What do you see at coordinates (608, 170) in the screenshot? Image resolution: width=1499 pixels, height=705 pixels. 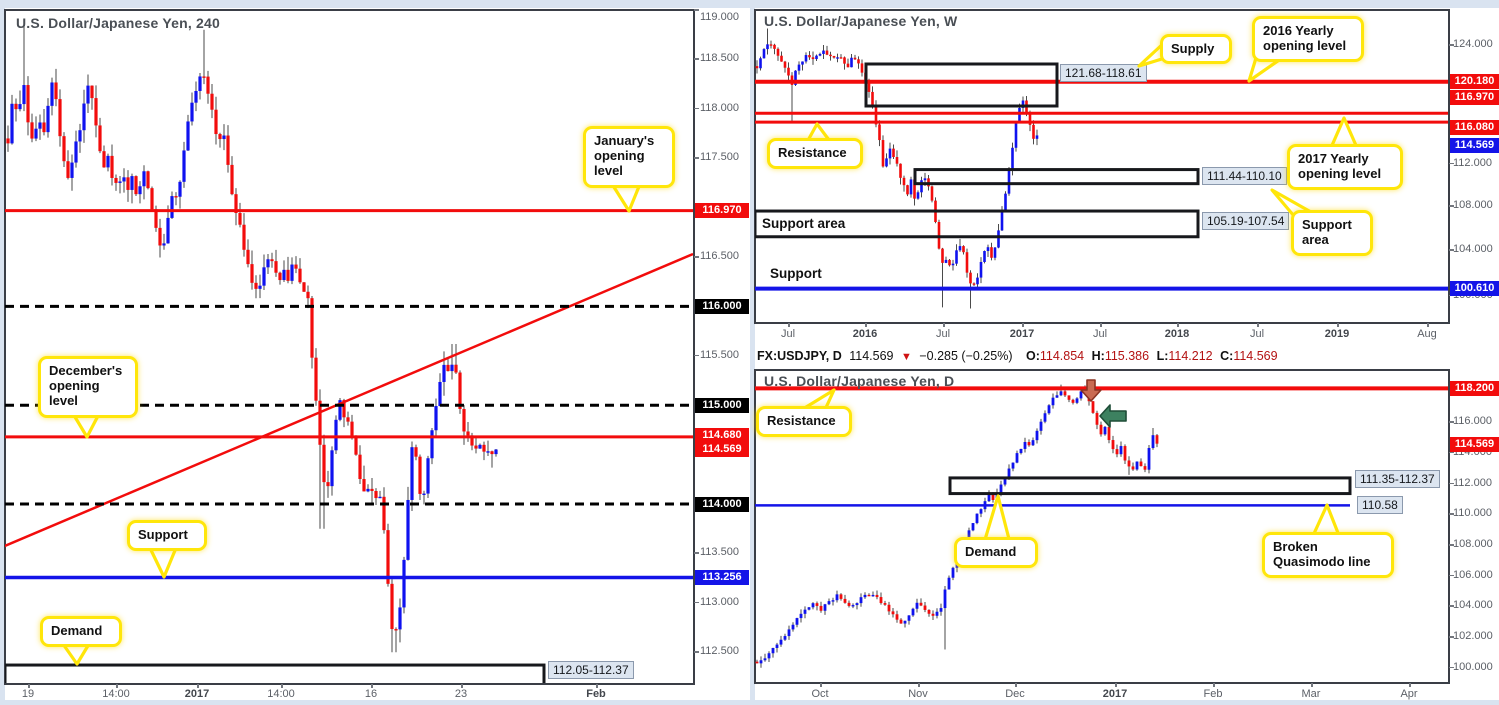 I see `annotation-line: level` at bounding box center [608, 170].